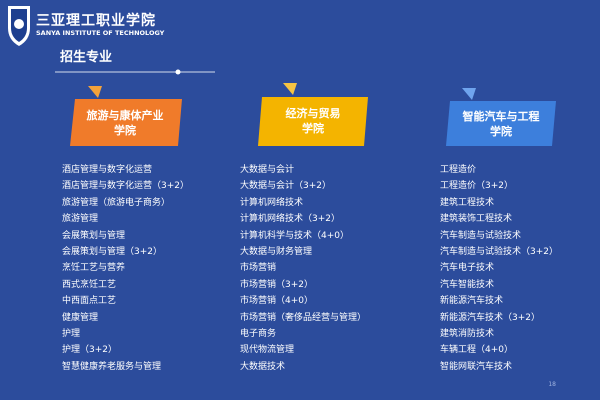 Image resolution: width=600 pixels, height=400 pixels. Describe the element at coordinates (267, 350) in the screenshot. I see `major-item: 现代物流管理` at that location.